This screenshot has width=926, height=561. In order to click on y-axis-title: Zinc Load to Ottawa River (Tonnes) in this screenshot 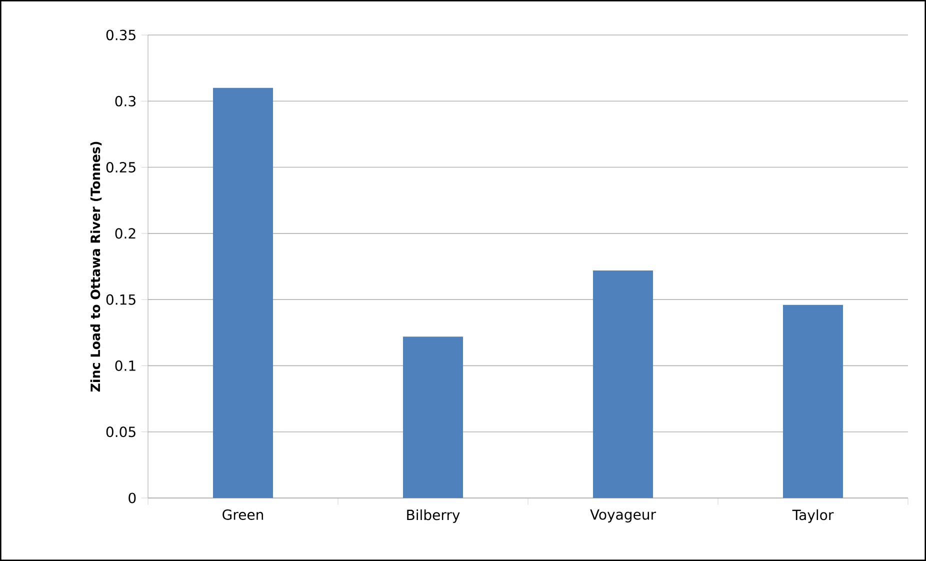, I will do `click(96, 267)`.